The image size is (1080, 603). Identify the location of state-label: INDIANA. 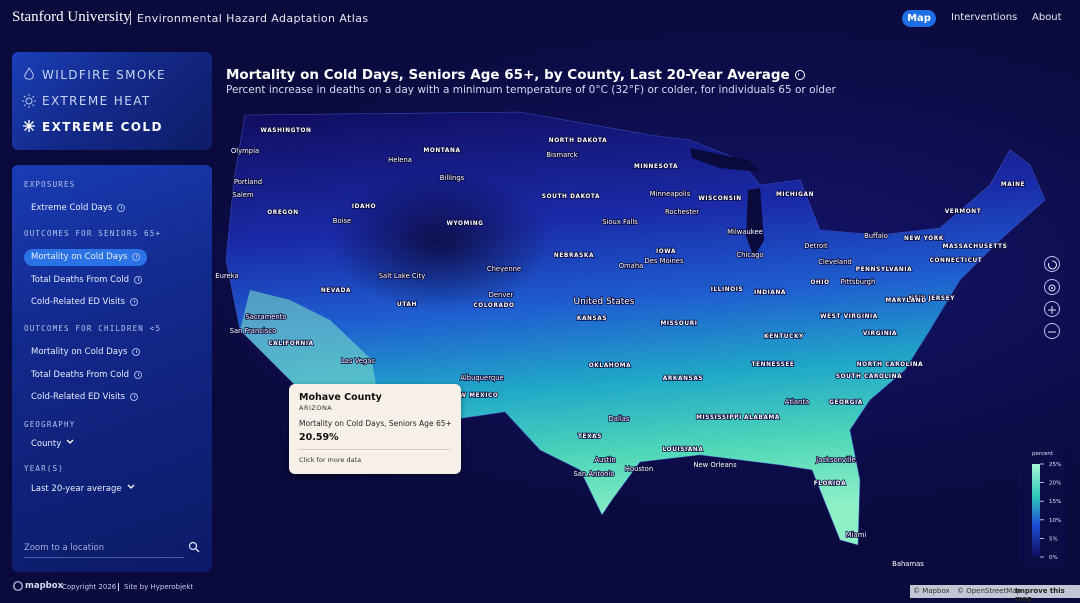
(770, 293).